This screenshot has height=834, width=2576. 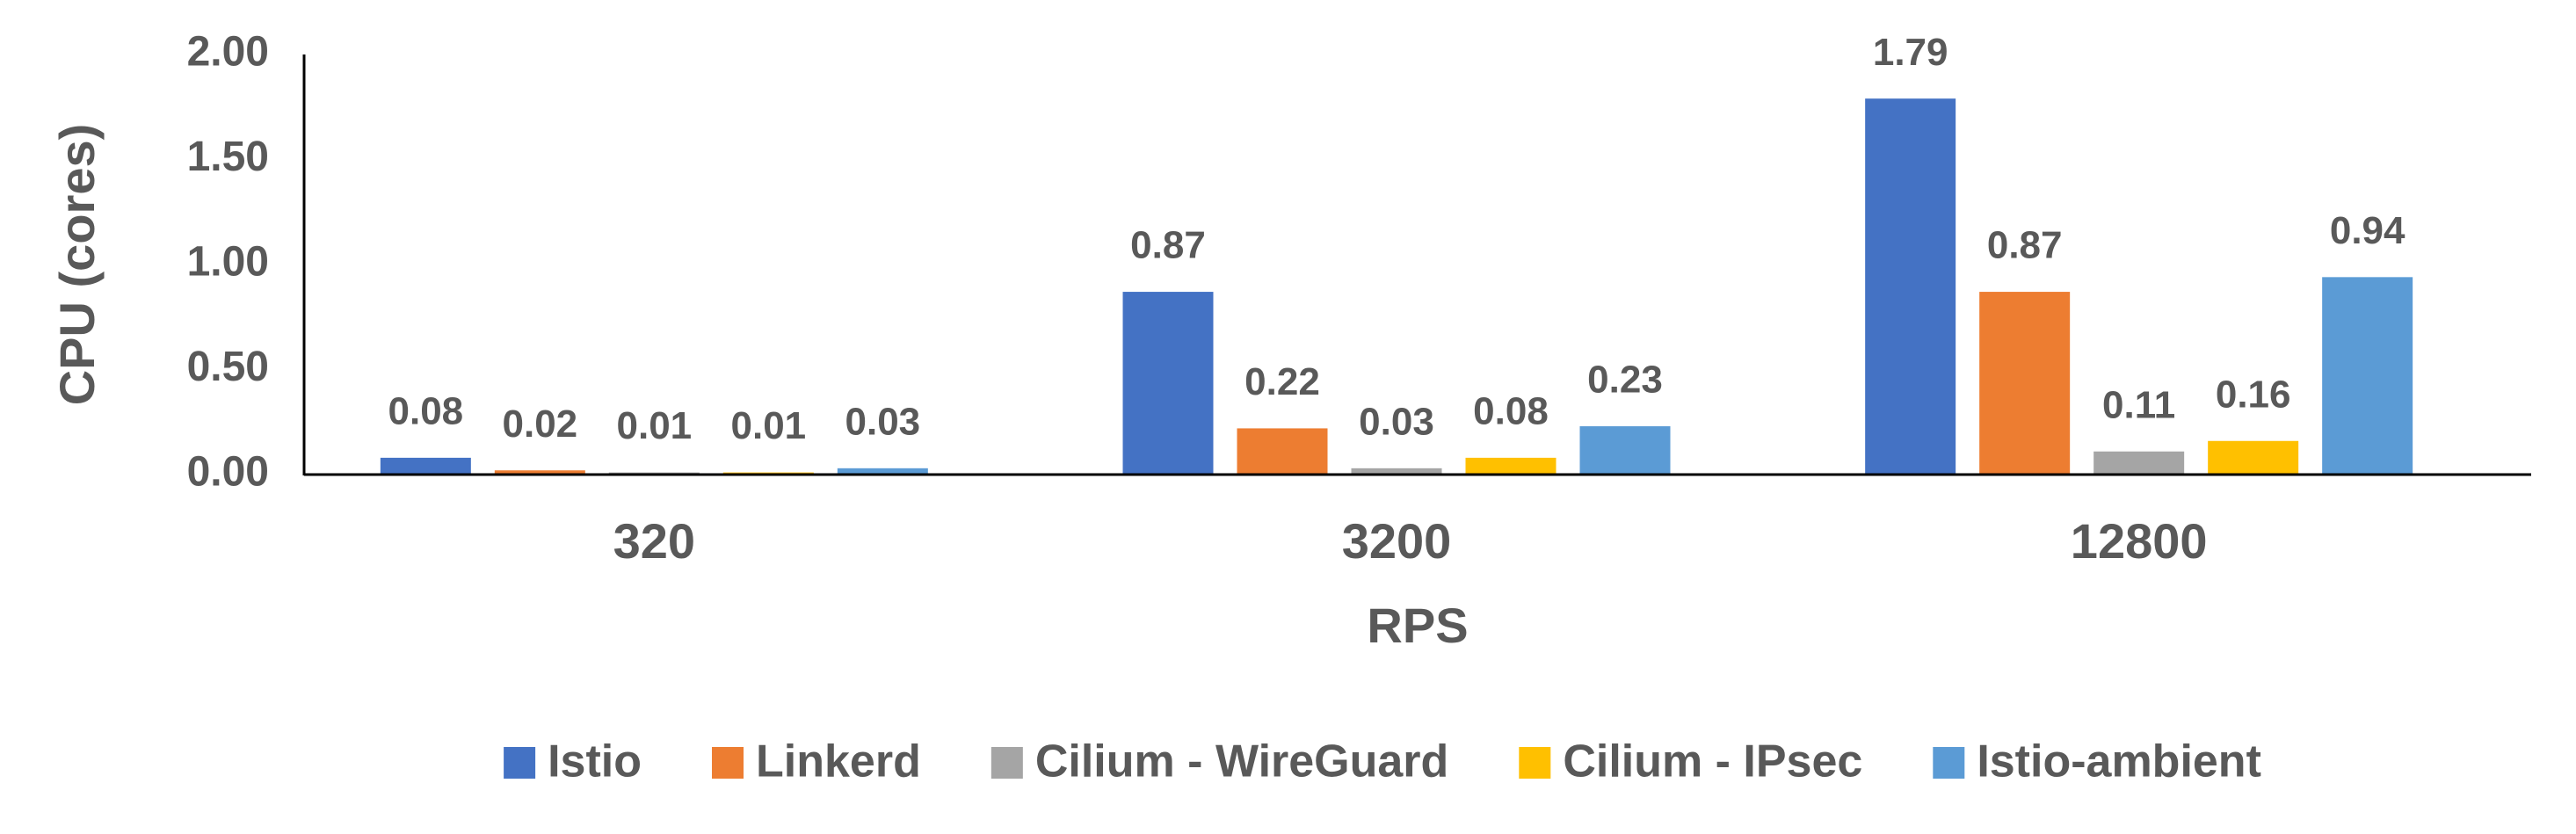 What do you see at coordinates (1712, 762) in the screenshot?
I see `legend-label: Cilium - IPsec` at bounding box center [1712, 762].